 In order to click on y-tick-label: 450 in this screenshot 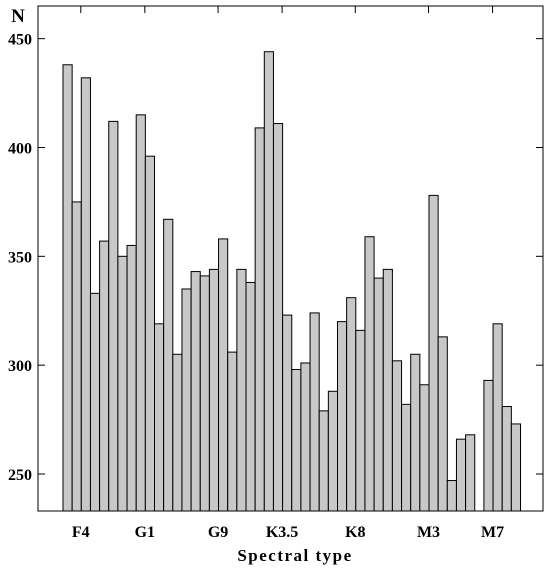, I will do `click(20, 40)`.